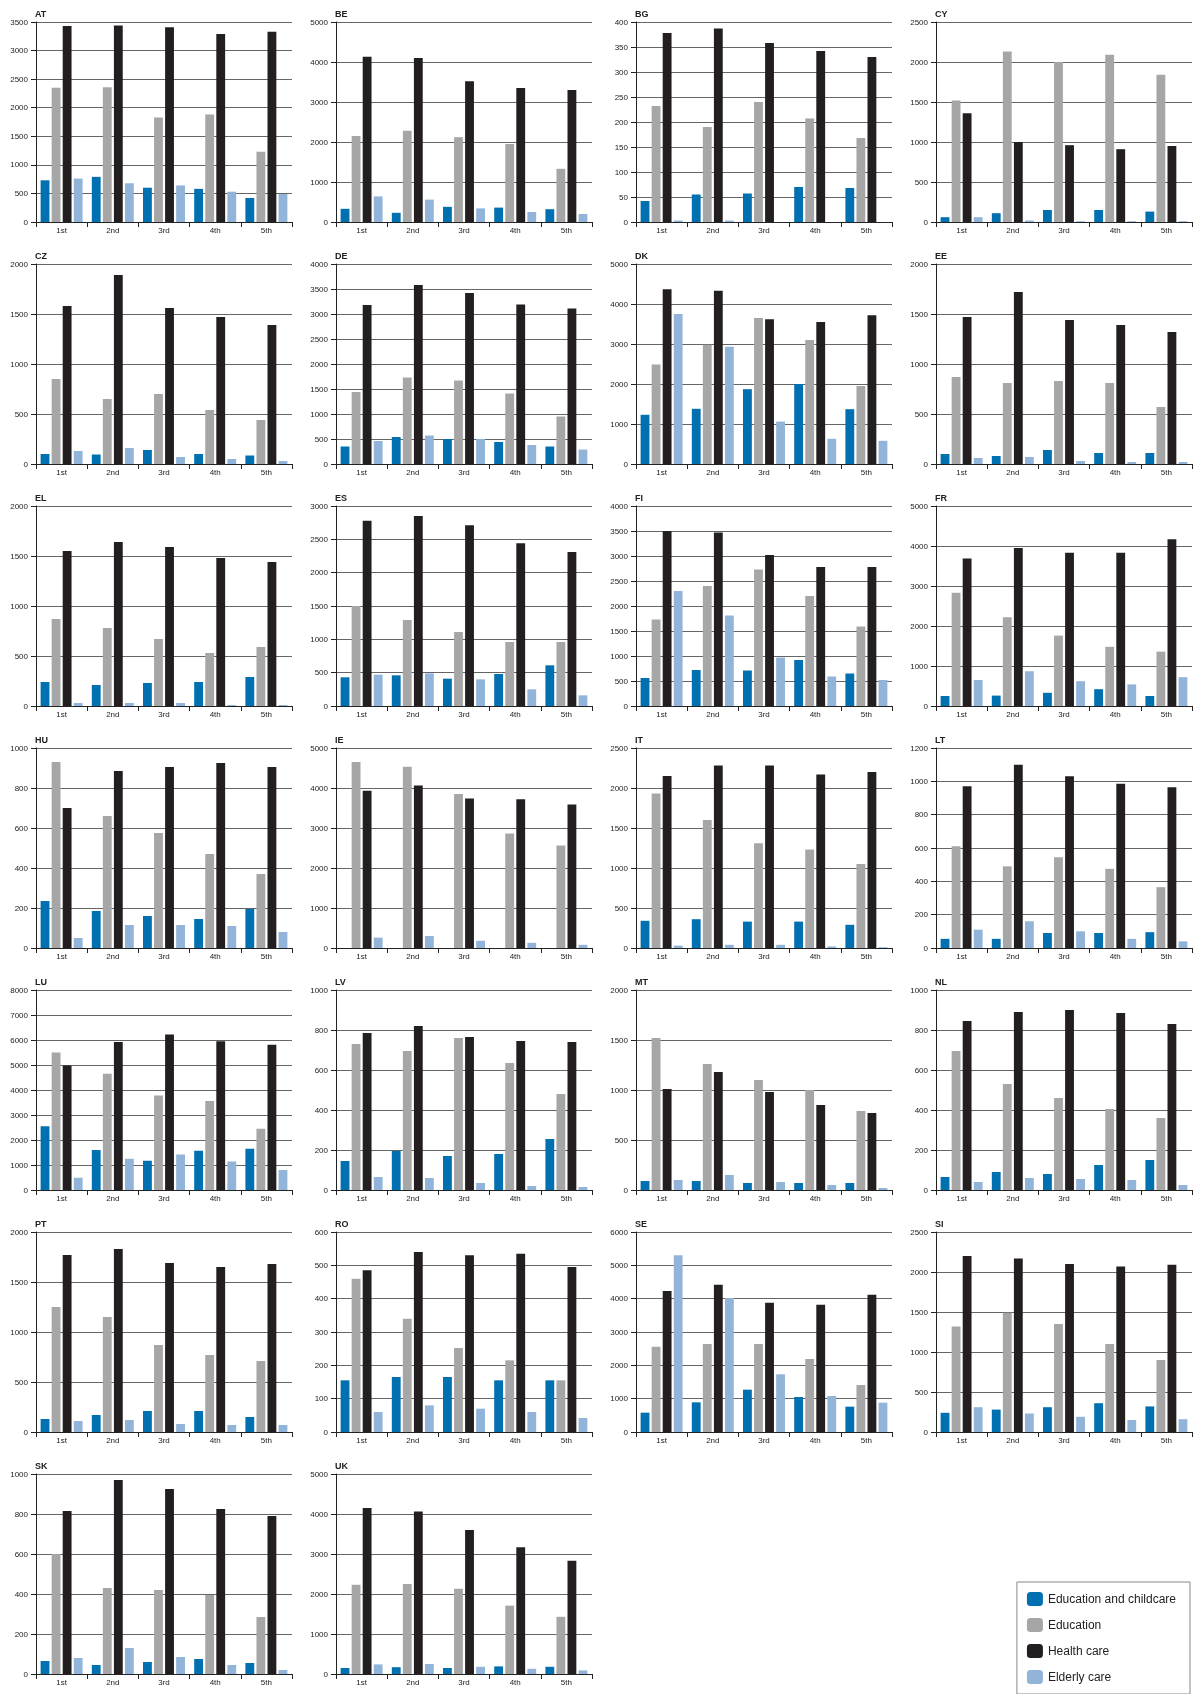 This screenshot has height=1695, width=1200. I want to click on y-tick-label: 600, so click(321, 1232).